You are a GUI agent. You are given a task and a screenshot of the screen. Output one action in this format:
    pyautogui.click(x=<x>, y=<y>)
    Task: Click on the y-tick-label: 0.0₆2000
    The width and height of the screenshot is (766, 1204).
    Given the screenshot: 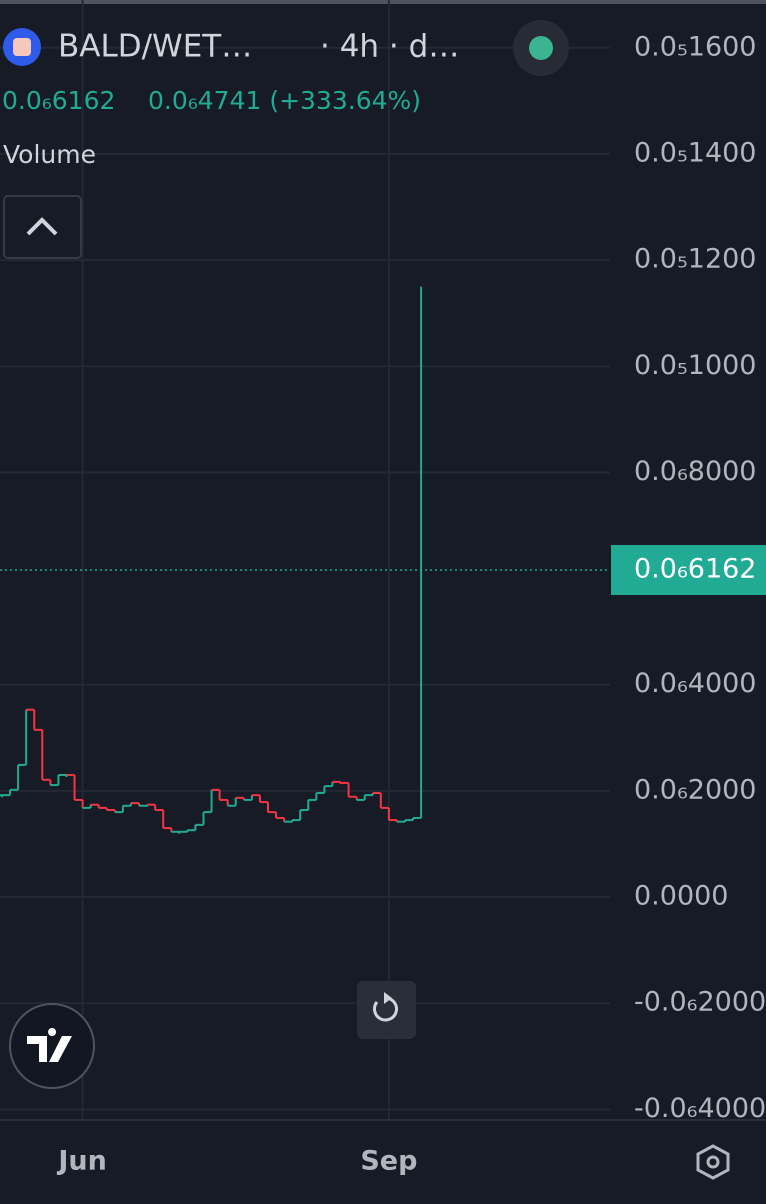 What is the action you would take?
    pyautogui.click(x=695, y=789)
    